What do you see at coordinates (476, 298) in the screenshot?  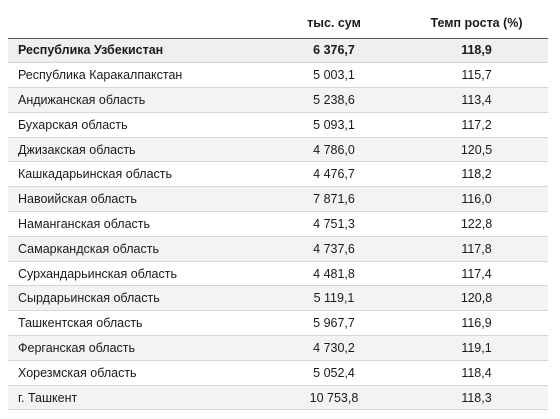 I see `cell-growth: 120,8` at bounding box center [476, 298].